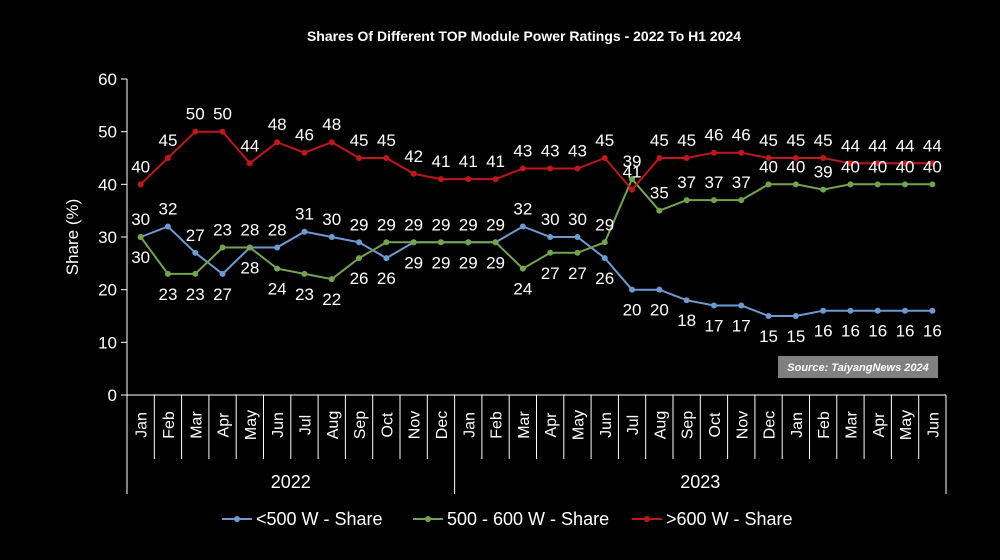  I want to click on data-label: 18, so click(686, 320).